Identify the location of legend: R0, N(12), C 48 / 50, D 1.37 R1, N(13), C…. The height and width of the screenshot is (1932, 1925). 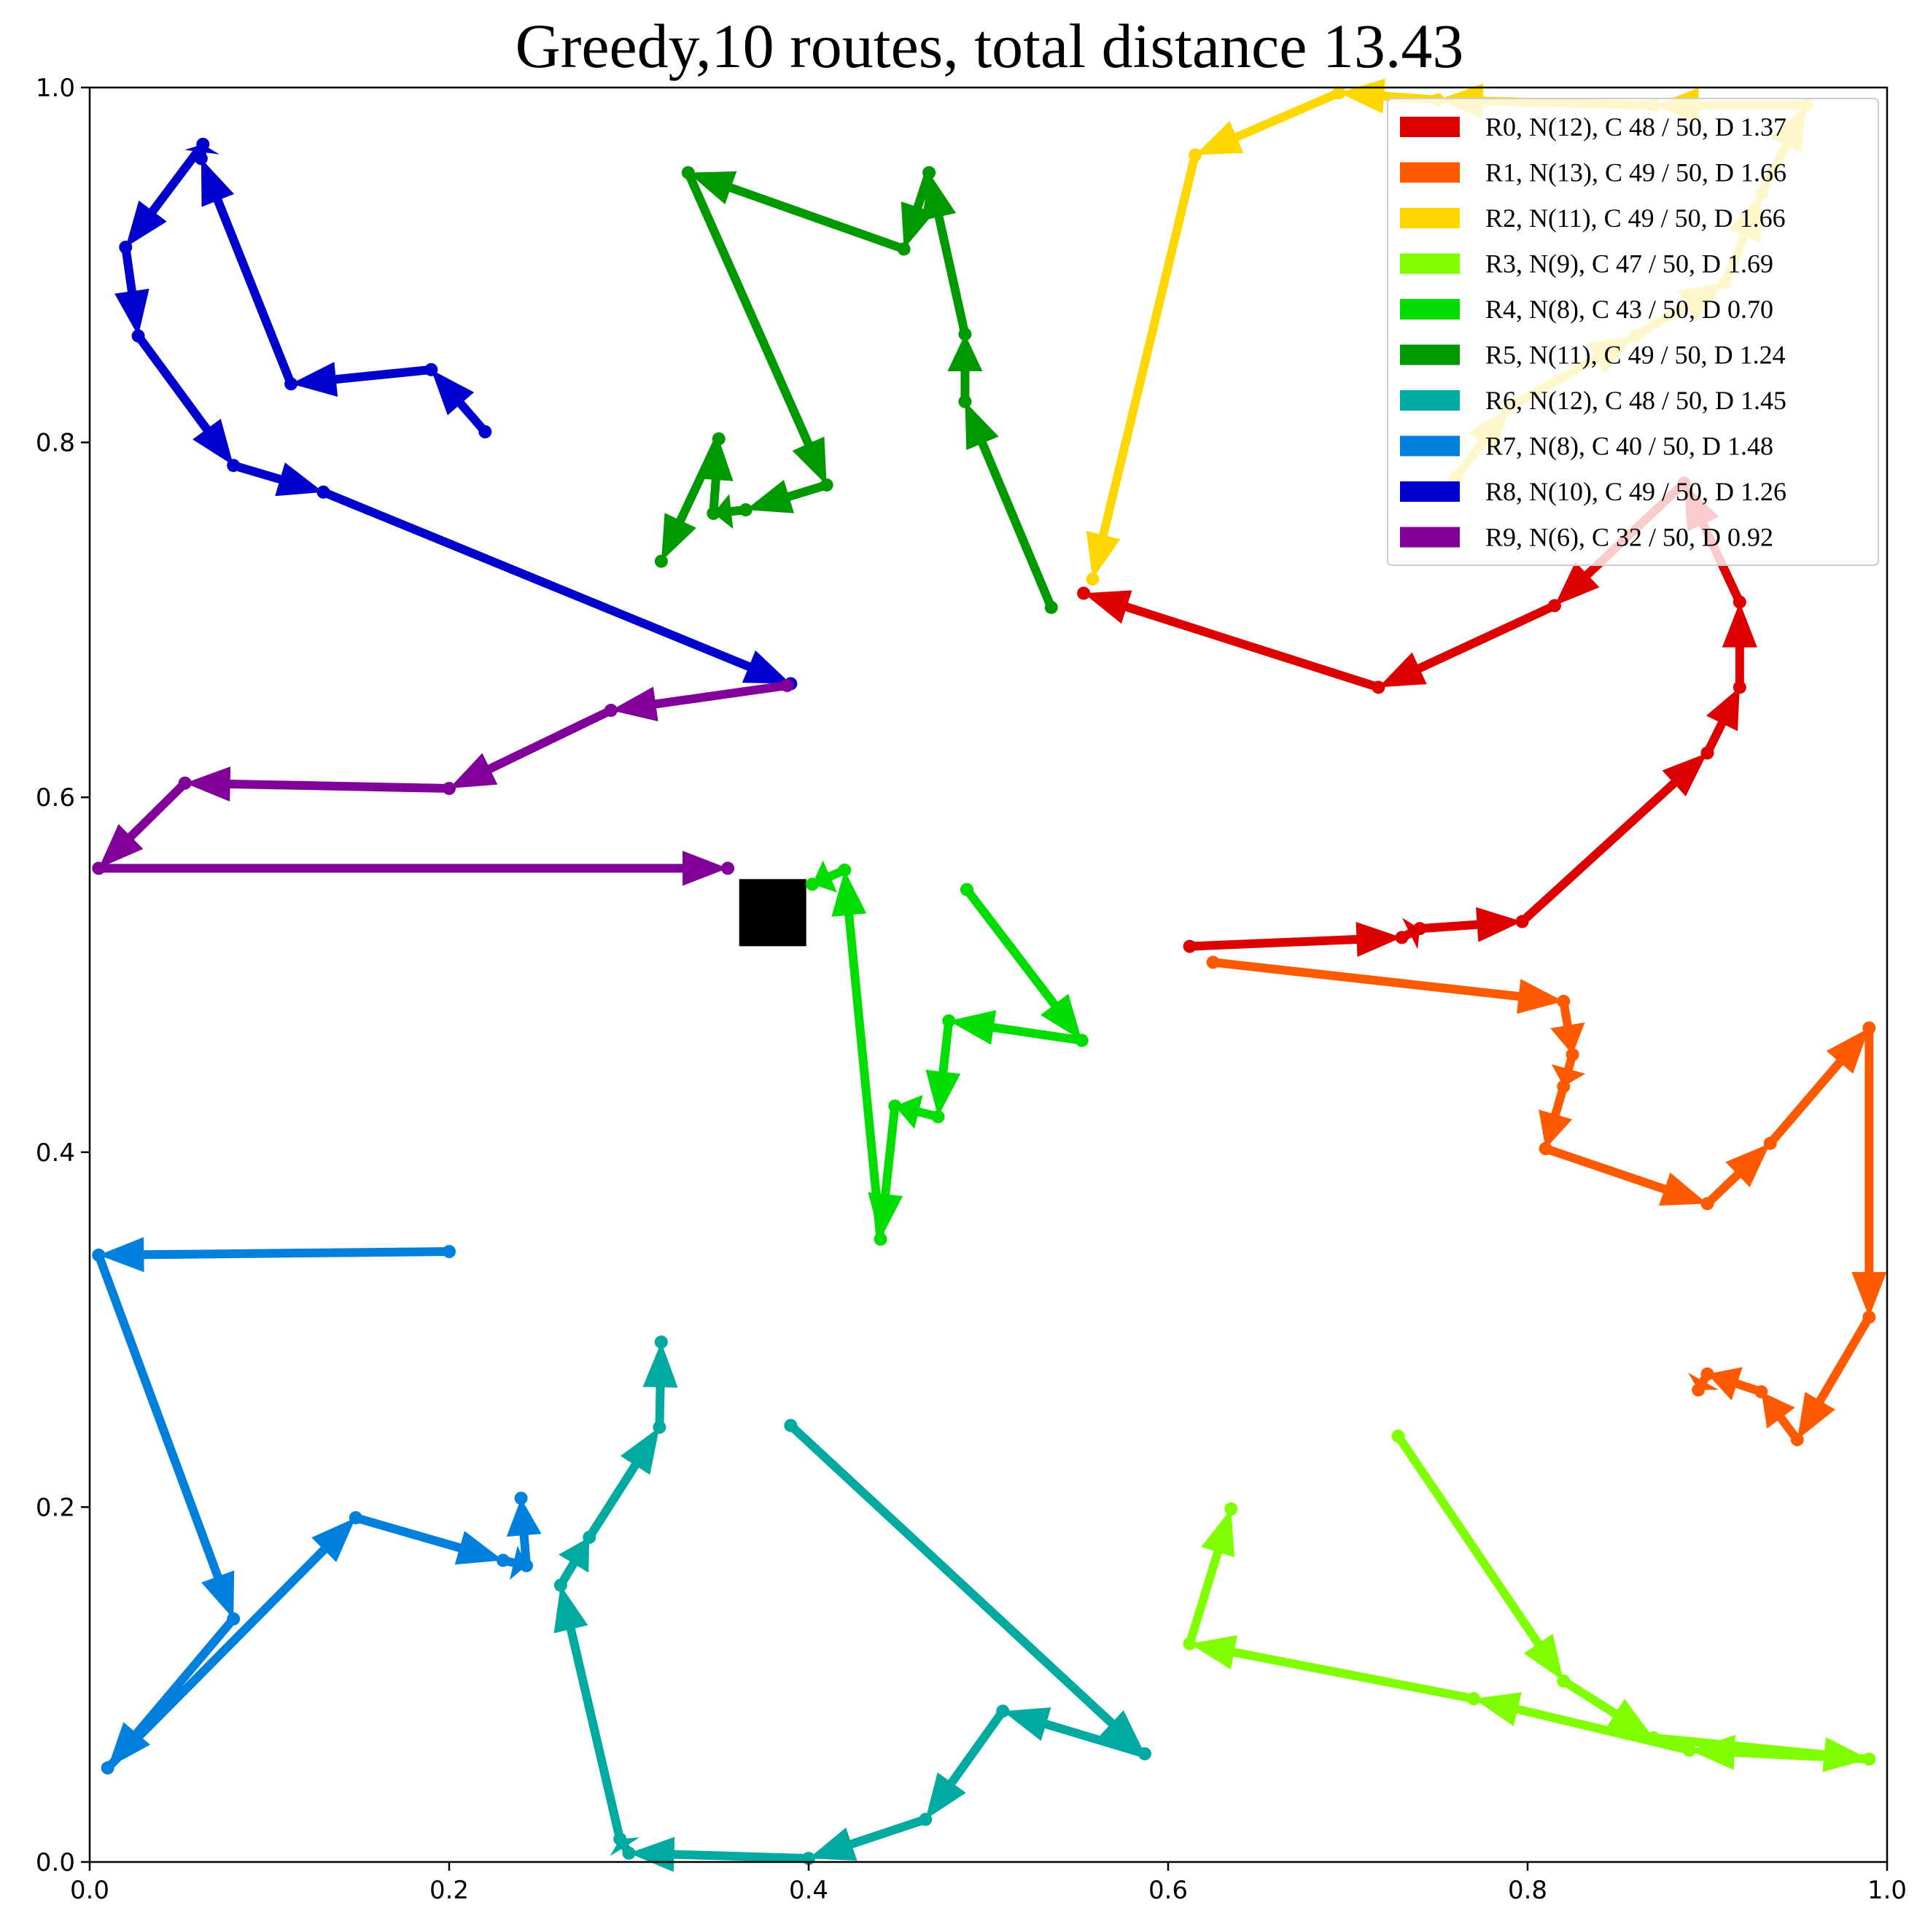
(1633, 332).